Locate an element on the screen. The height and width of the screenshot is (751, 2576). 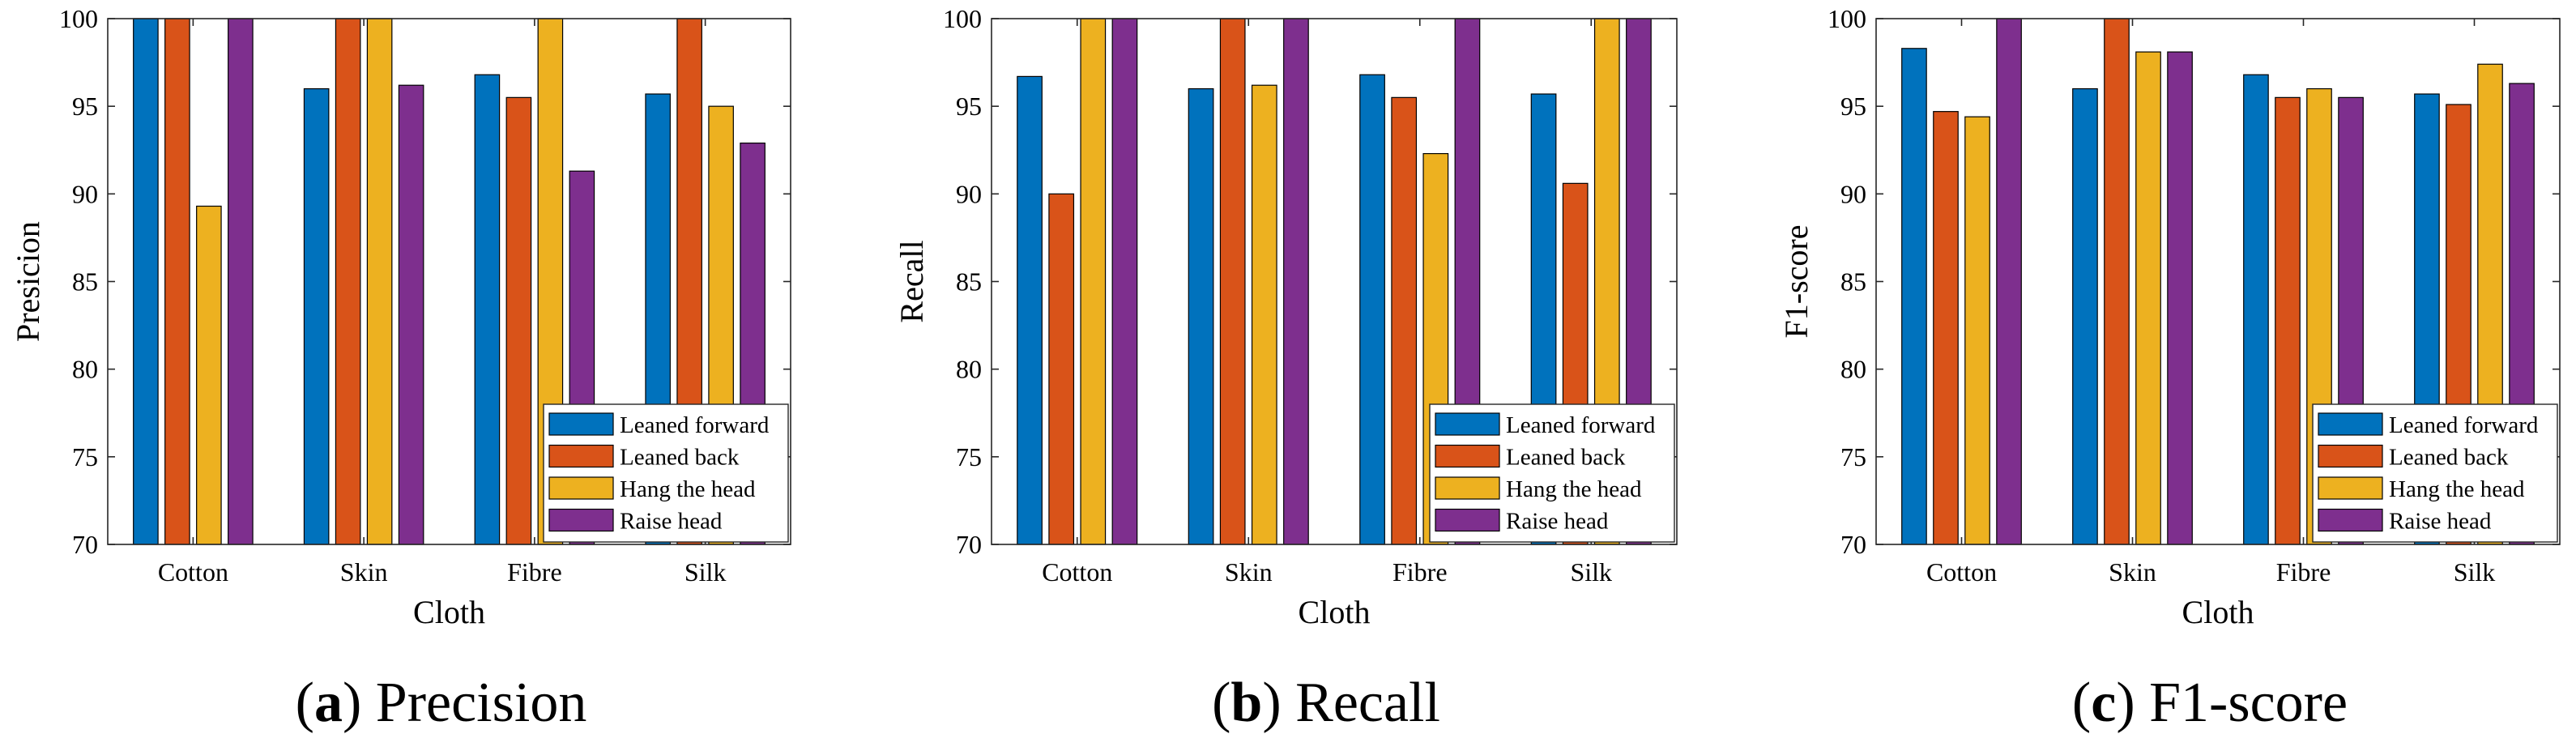
bar-b-hang-the-head-skin is located at coordinates (1264, 314).